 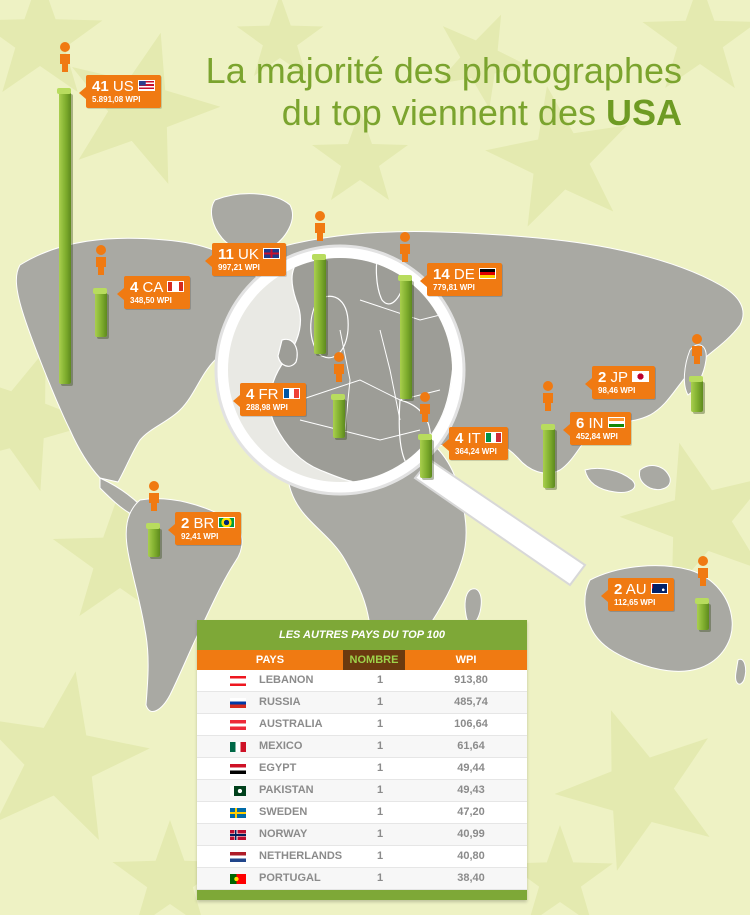 I want to click on pakistan-flag-icon, so click(x=238, y=790).